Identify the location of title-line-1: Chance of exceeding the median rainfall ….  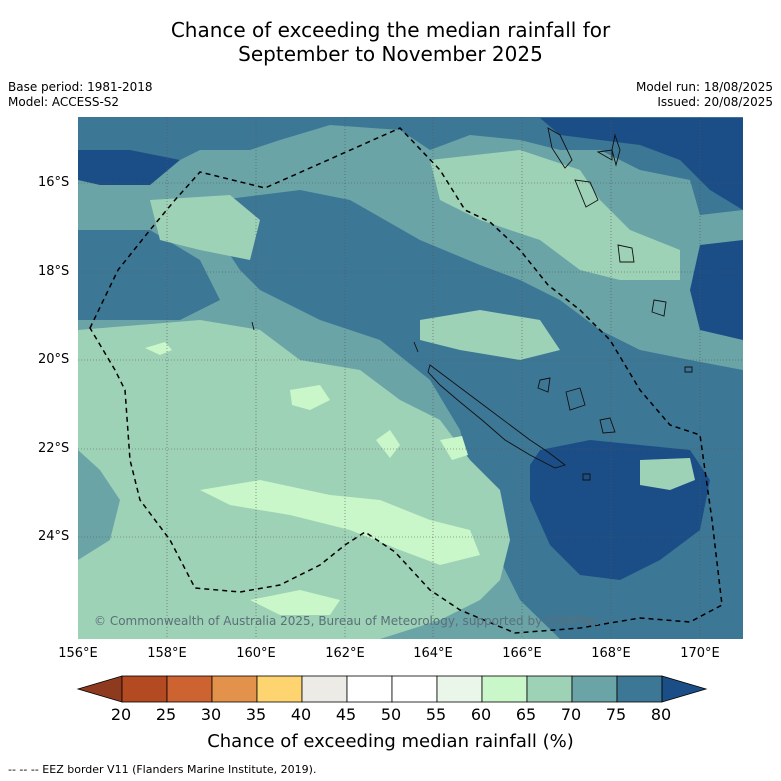
(390, 30).